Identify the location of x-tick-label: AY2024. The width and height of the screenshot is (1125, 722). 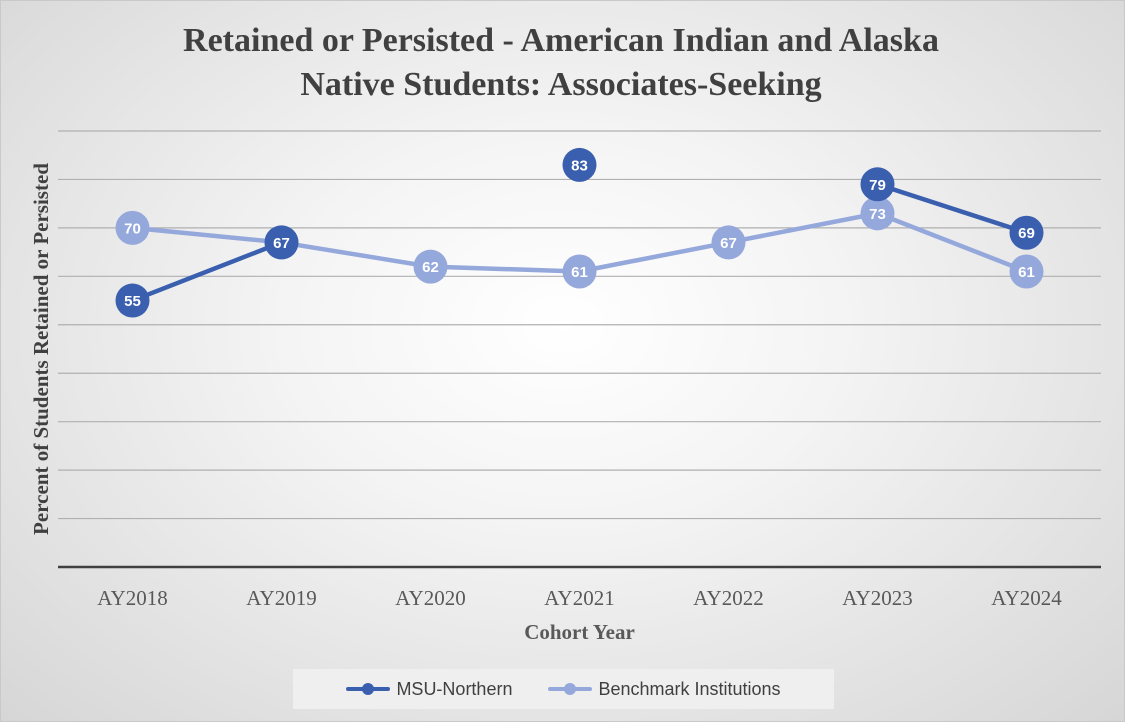
(1026, 598).